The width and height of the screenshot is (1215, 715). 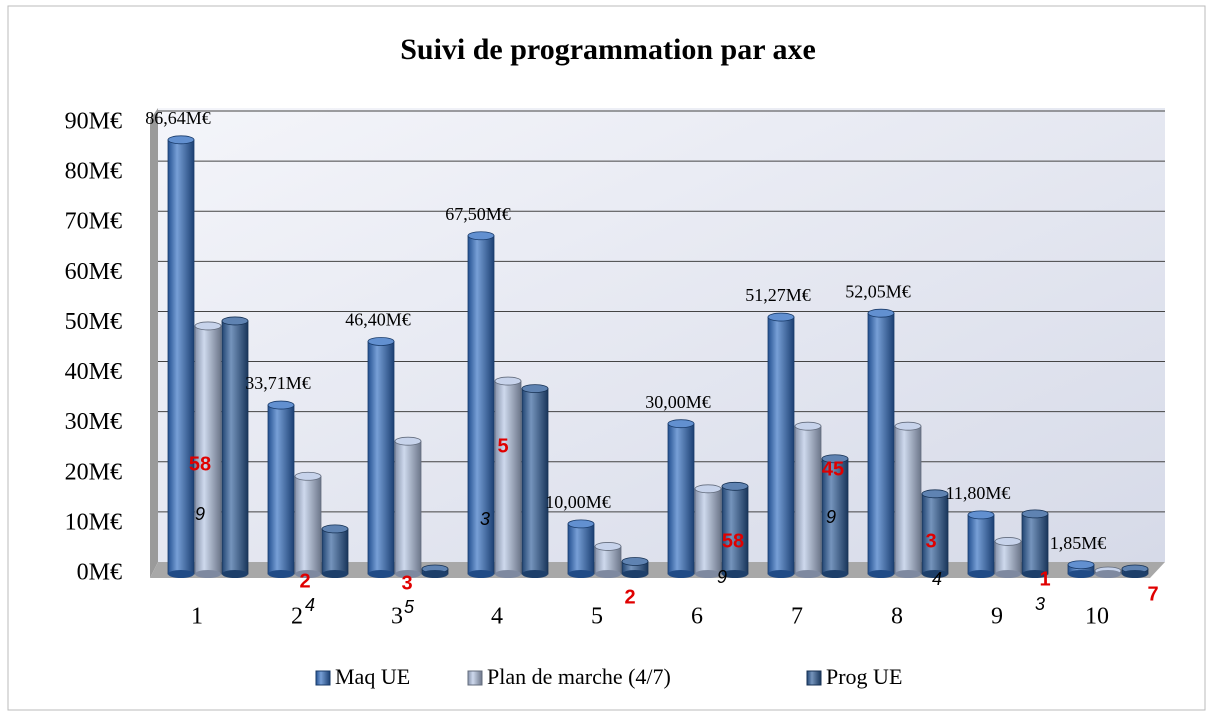 I want to click on x-tick-label: 9, so click(x=997, y=617).